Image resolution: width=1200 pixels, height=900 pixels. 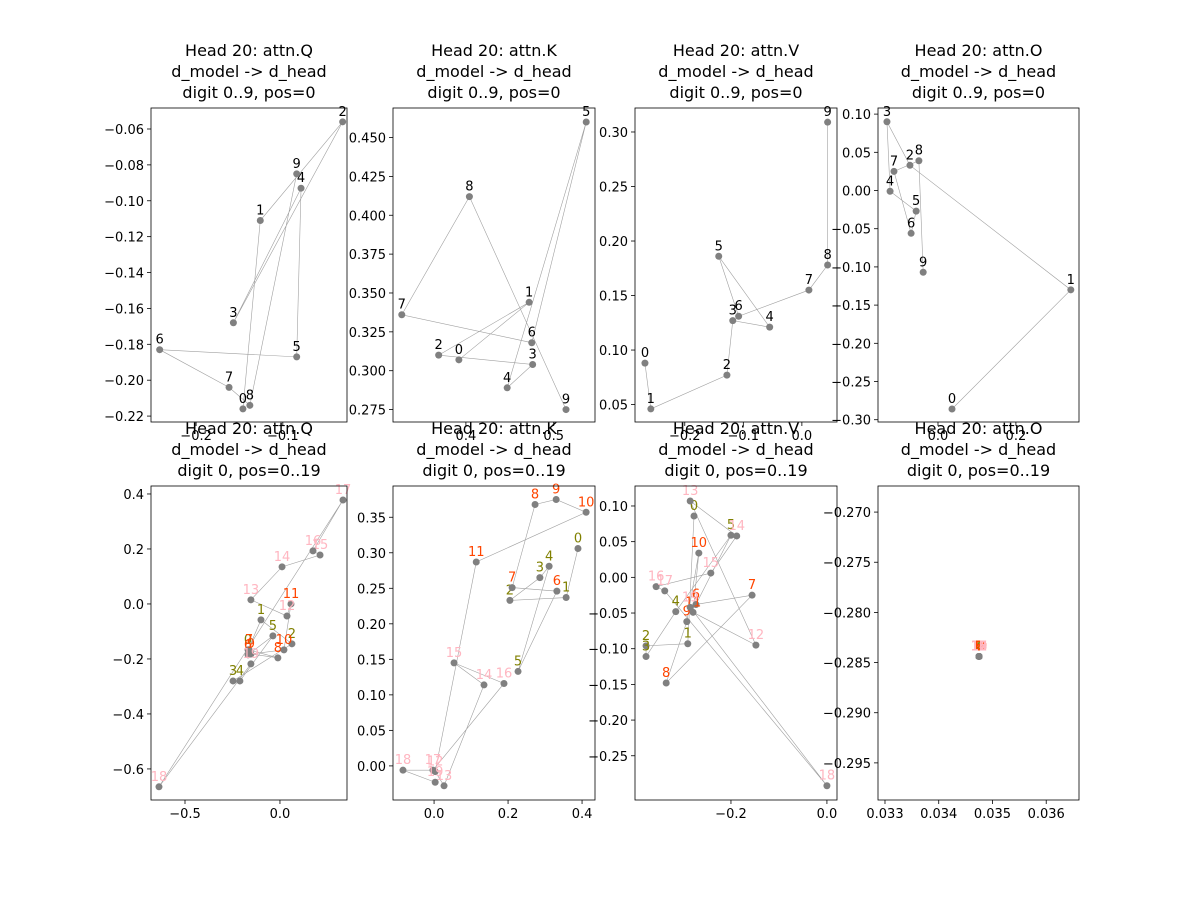 I want to click on y-tick-label: −0.285, so click(x=847, y=664).